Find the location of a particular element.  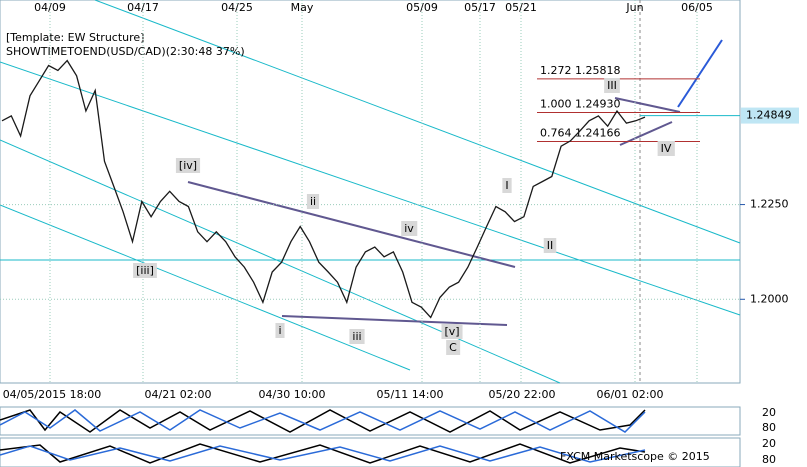

projection-arrow is located at coordinates (700, 73).